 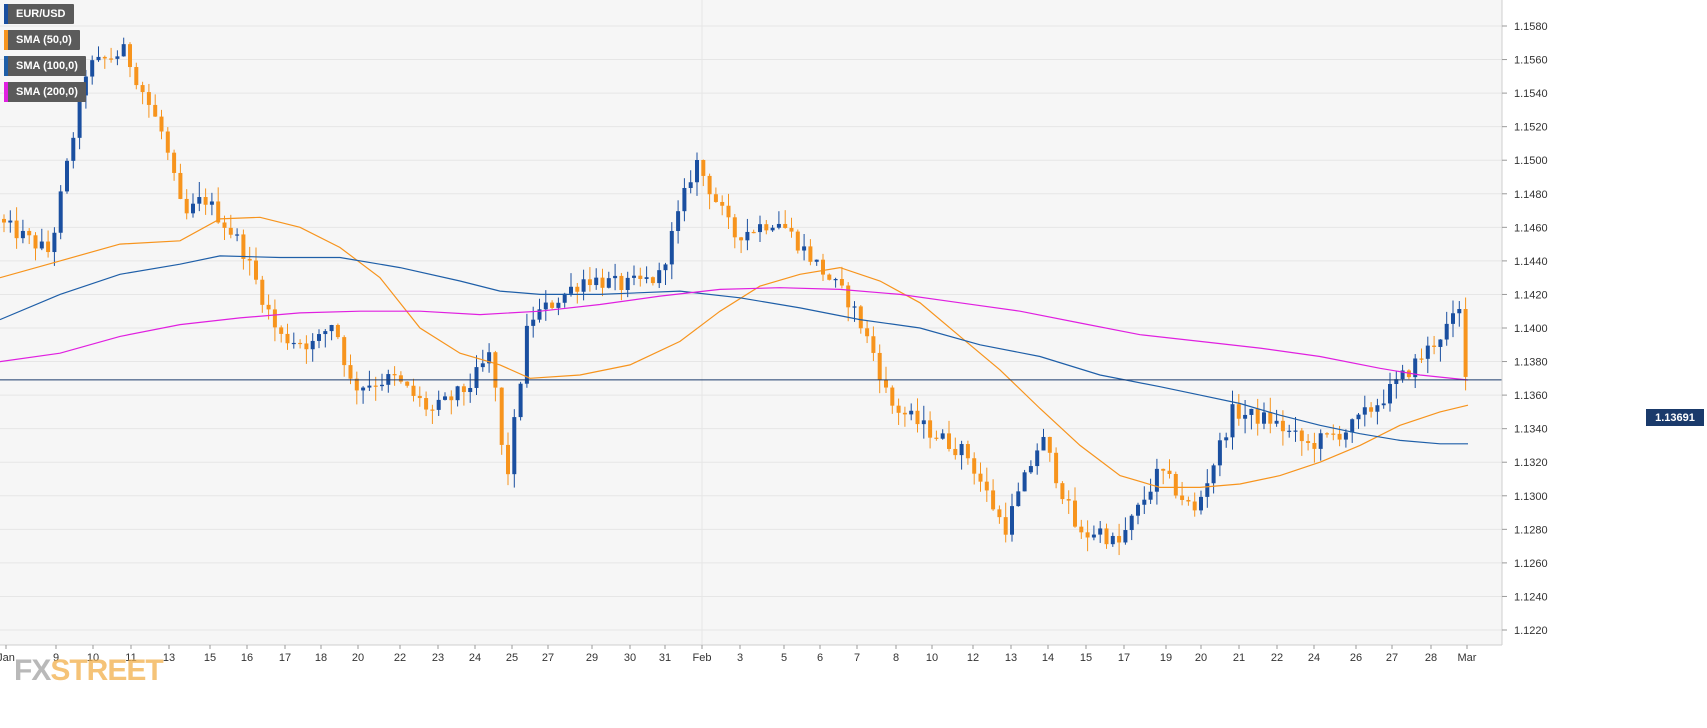 I want to click on x-tick-label: 3, so click(x=740, y=658).